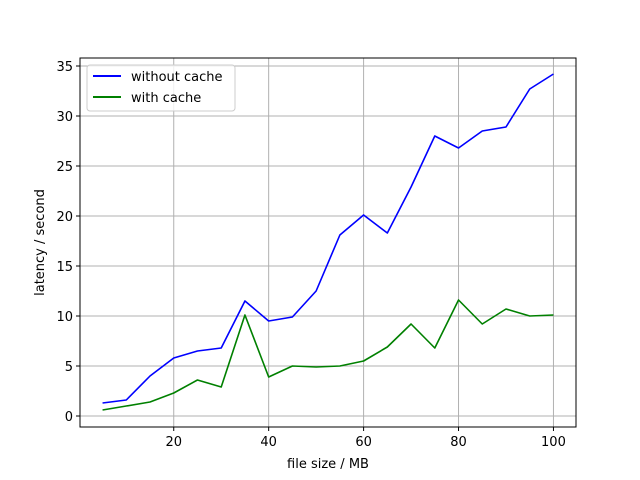 The width and height of the screenshot is (640, 480). I want to click on legend: without cache with cache, so click(161, 88).